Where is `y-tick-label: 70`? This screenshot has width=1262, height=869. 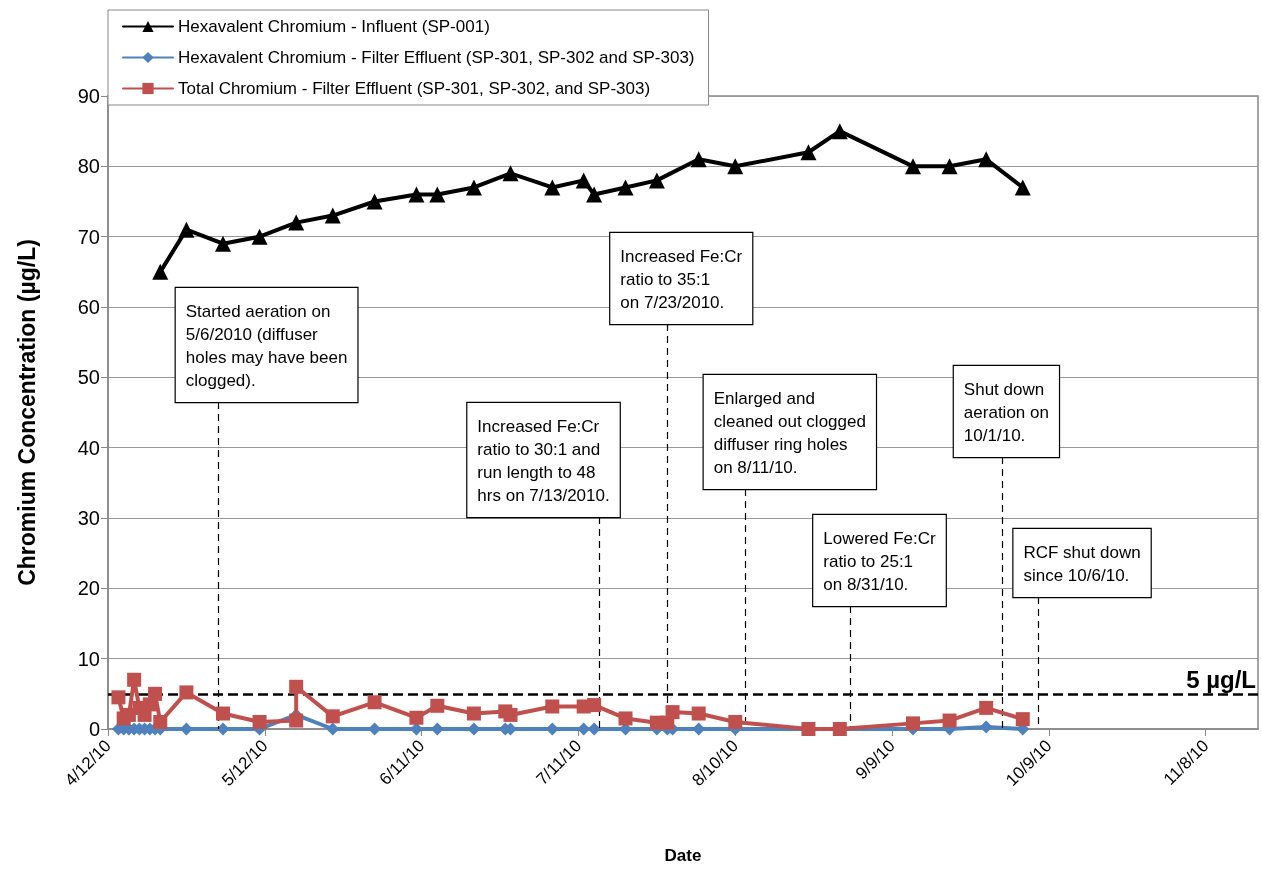
y-tick-label: 70 is located at coordinates (88, 236).